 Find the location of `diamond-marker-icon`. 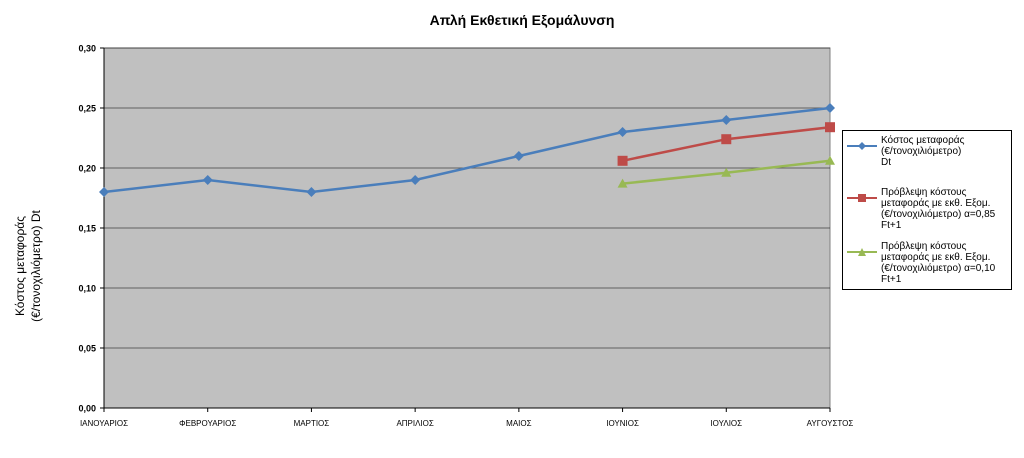

diamond-marker-icon is located at coordinates (862, 146).